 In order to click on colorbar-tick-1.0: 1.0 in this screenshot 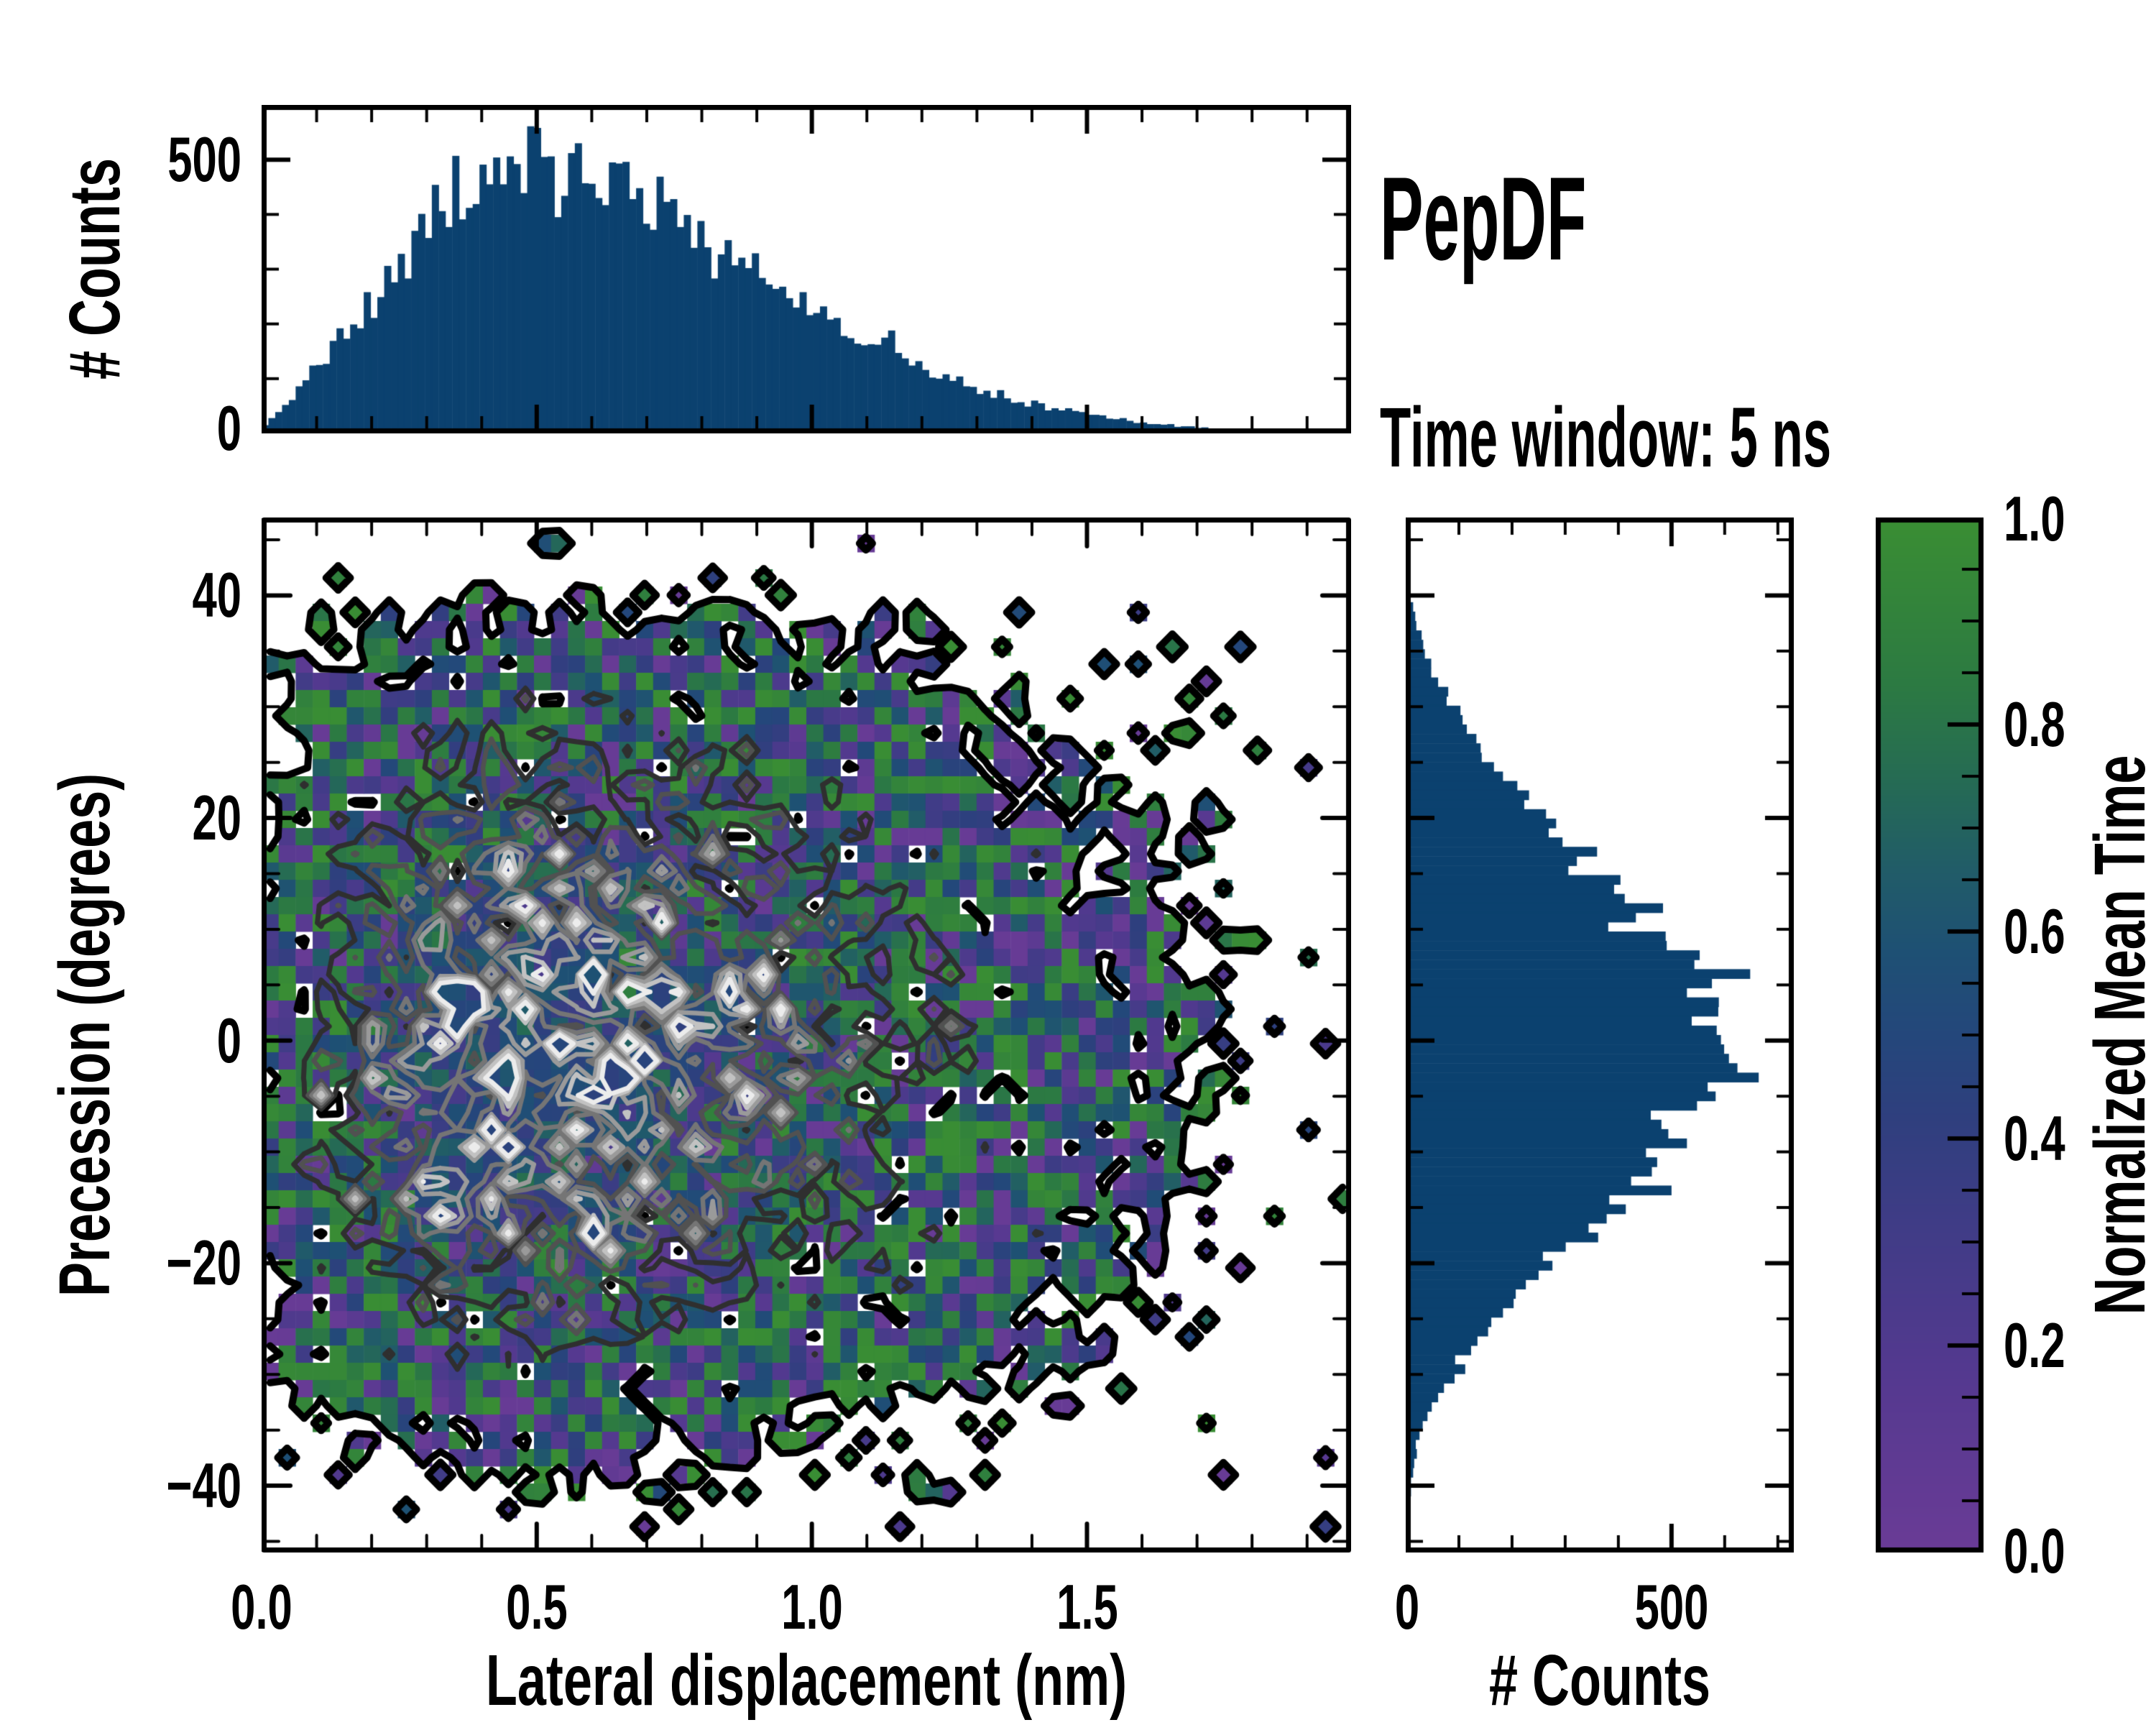, I will do `click(2034, 518)`.